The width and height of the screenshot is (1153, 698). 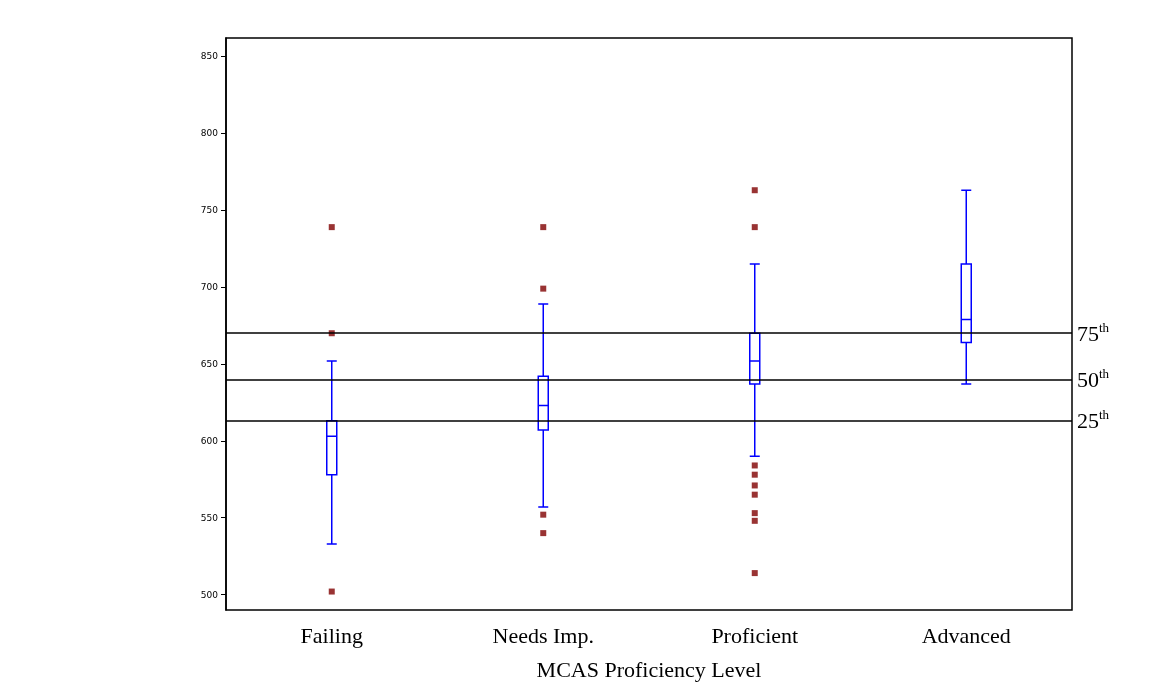 What do you see at coordinates (966, 635) in the screenshot?
I see `x-tick-label: Advanced` at bounding box center [966, 635].